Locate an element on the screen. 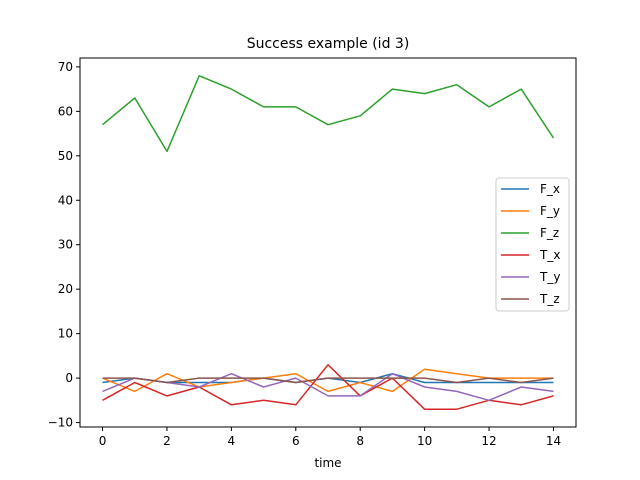 This screenshot has height=480, width=640. y-tick-label: −10 is located at coordinates (60, 423).